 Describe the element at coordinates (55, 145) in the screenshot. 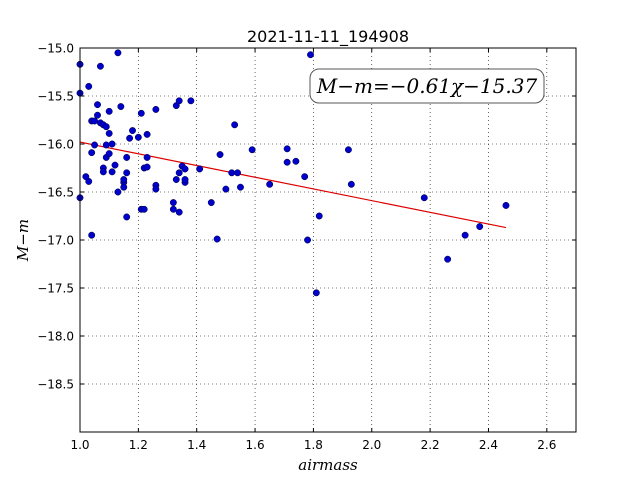

I see `y-tick-label: −16.0` at that location.